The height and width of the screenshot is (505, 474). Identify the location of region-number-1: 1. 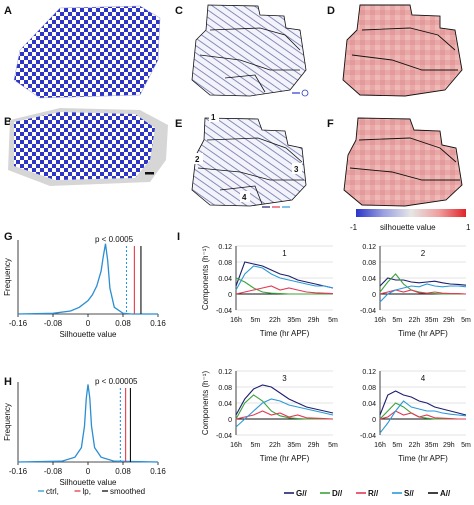
(213, 117).